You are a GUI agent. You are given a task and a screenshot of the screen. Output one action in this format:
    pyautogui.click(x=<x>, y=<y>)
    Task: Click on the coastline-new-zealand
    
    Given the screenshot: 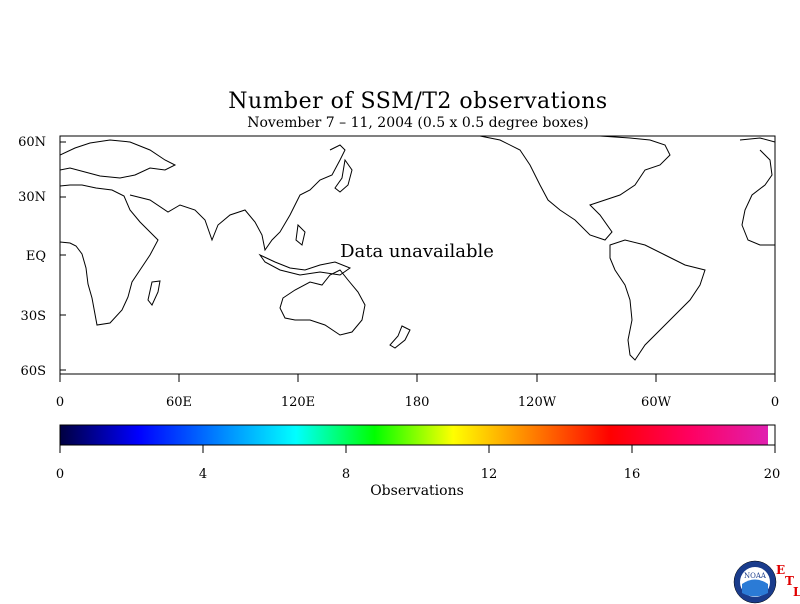 What is the action you would take?
    pyautogui.click(x=400, y=337)
    